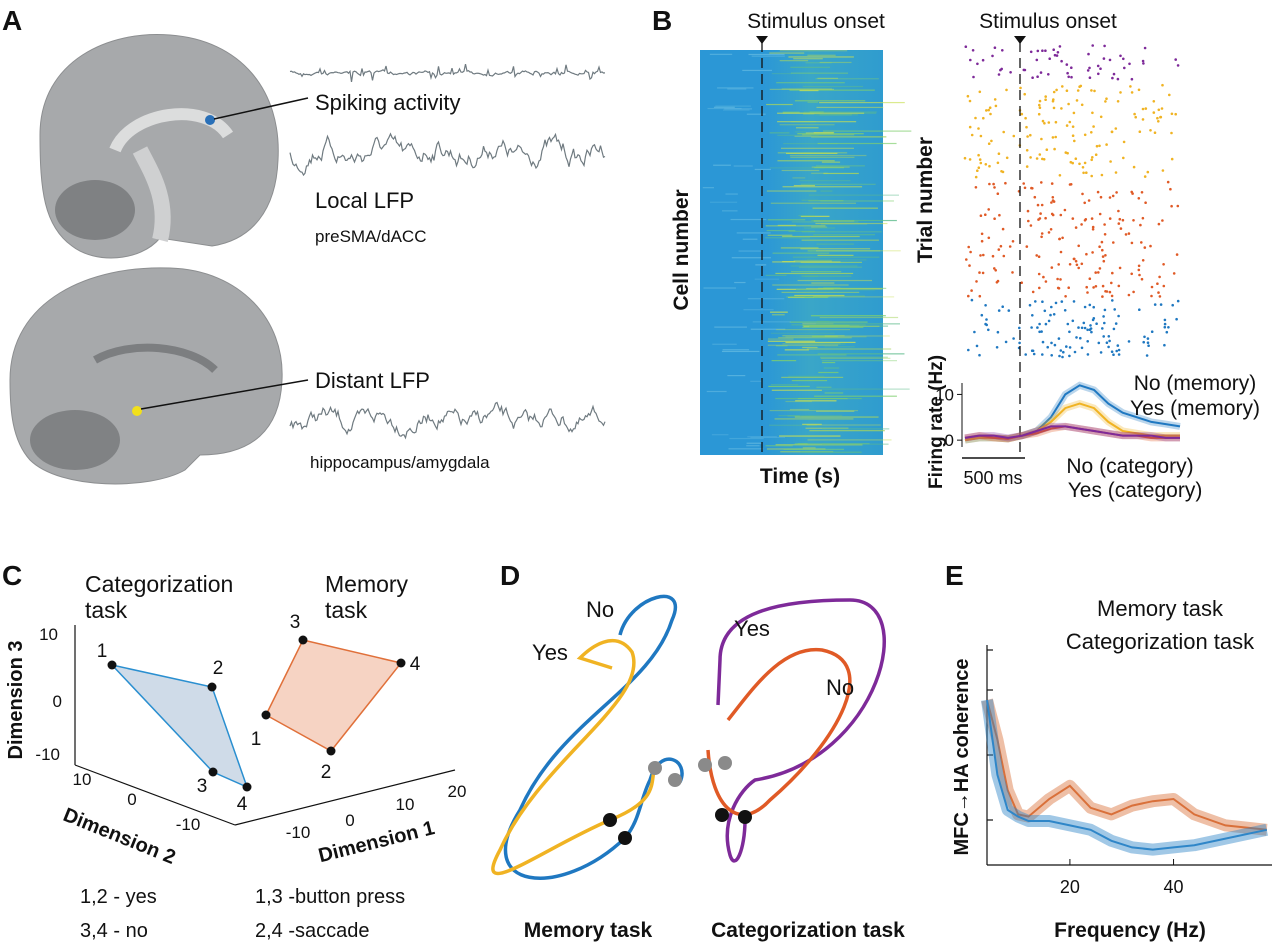 This screenshot has height=946, width=1280. I want to click on trajectory-label: Yes, so click(550, 652).